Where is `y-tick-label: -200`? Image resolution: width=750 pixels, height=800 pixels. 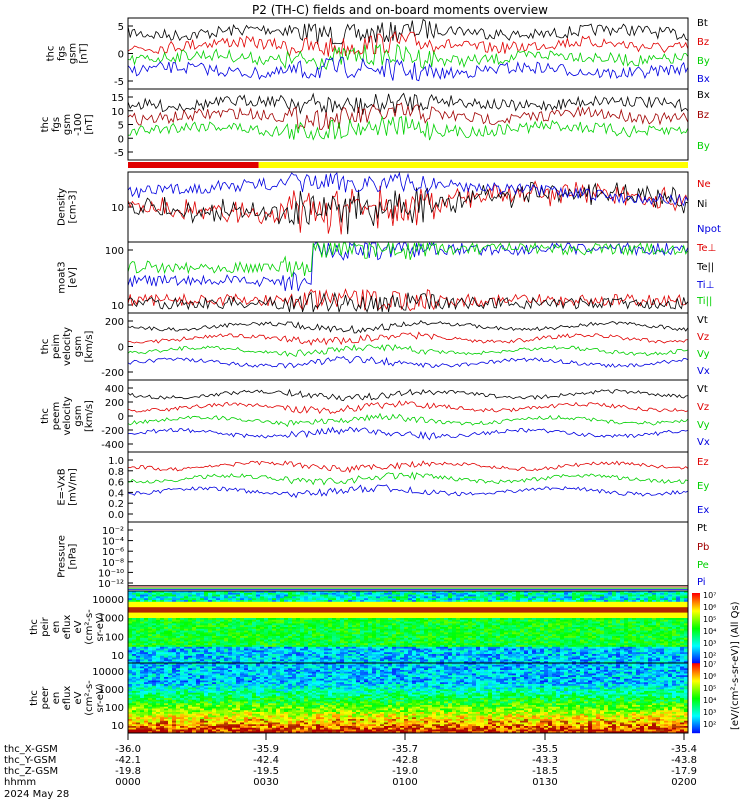 y-tick-label: -200 is located at coordinates (112, 431).